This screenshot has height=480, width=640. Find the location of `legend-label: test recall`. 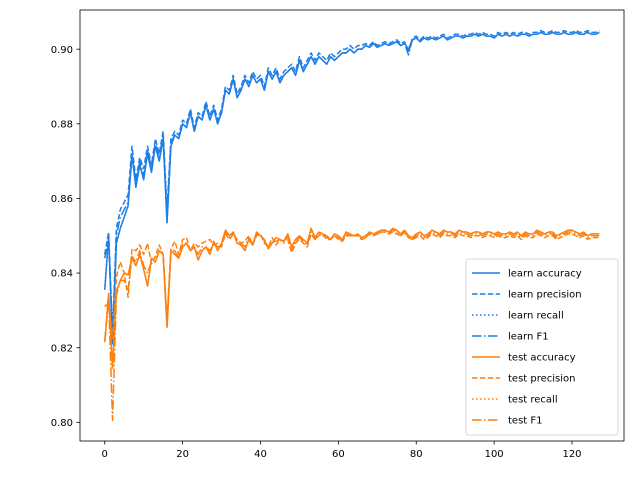

legend-label: test recall is located at coordinates (533, 400).